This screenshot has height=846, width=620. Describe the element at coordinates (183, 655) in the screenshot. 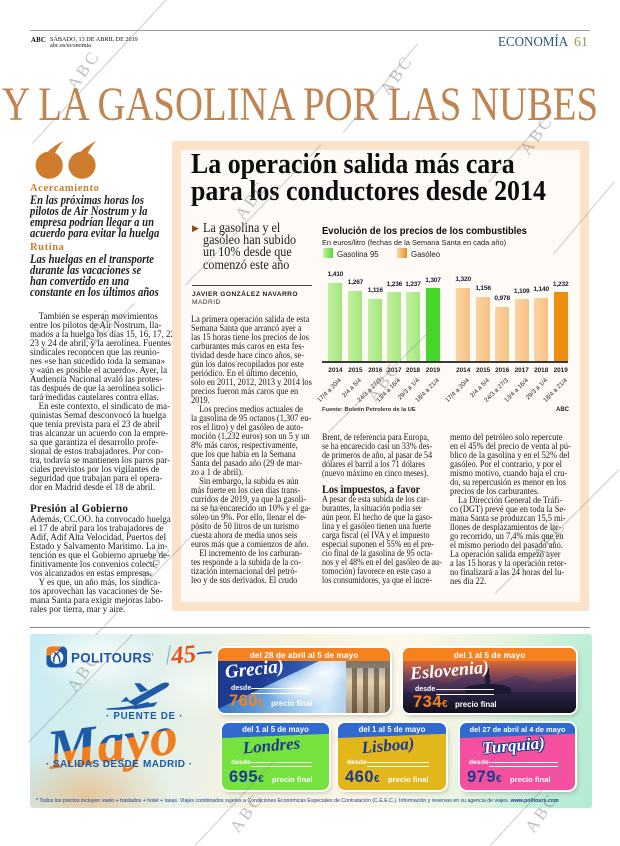

I see `svg-text: 45` at that location.